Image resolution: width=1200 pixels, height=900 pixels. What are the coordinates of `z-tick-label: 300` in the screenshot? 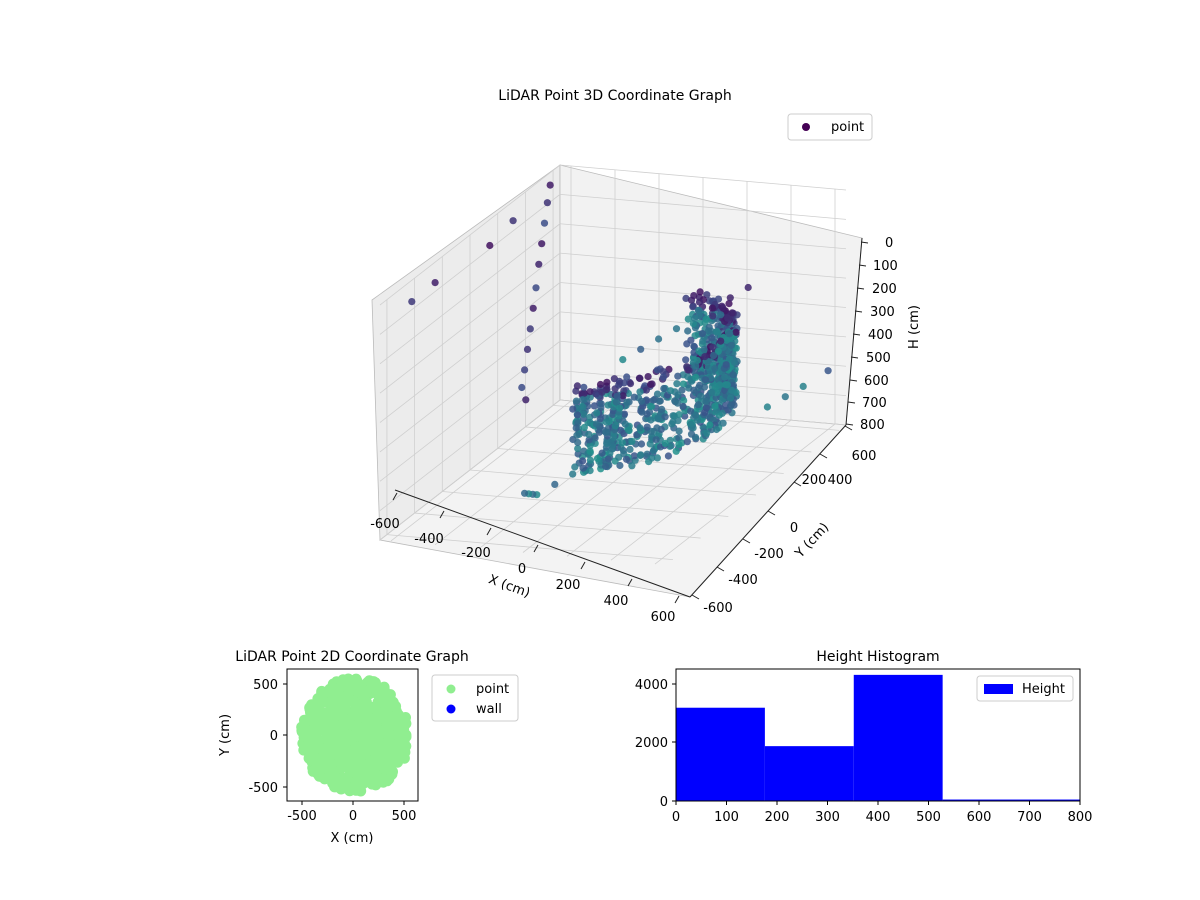 It's located at (882, 312).